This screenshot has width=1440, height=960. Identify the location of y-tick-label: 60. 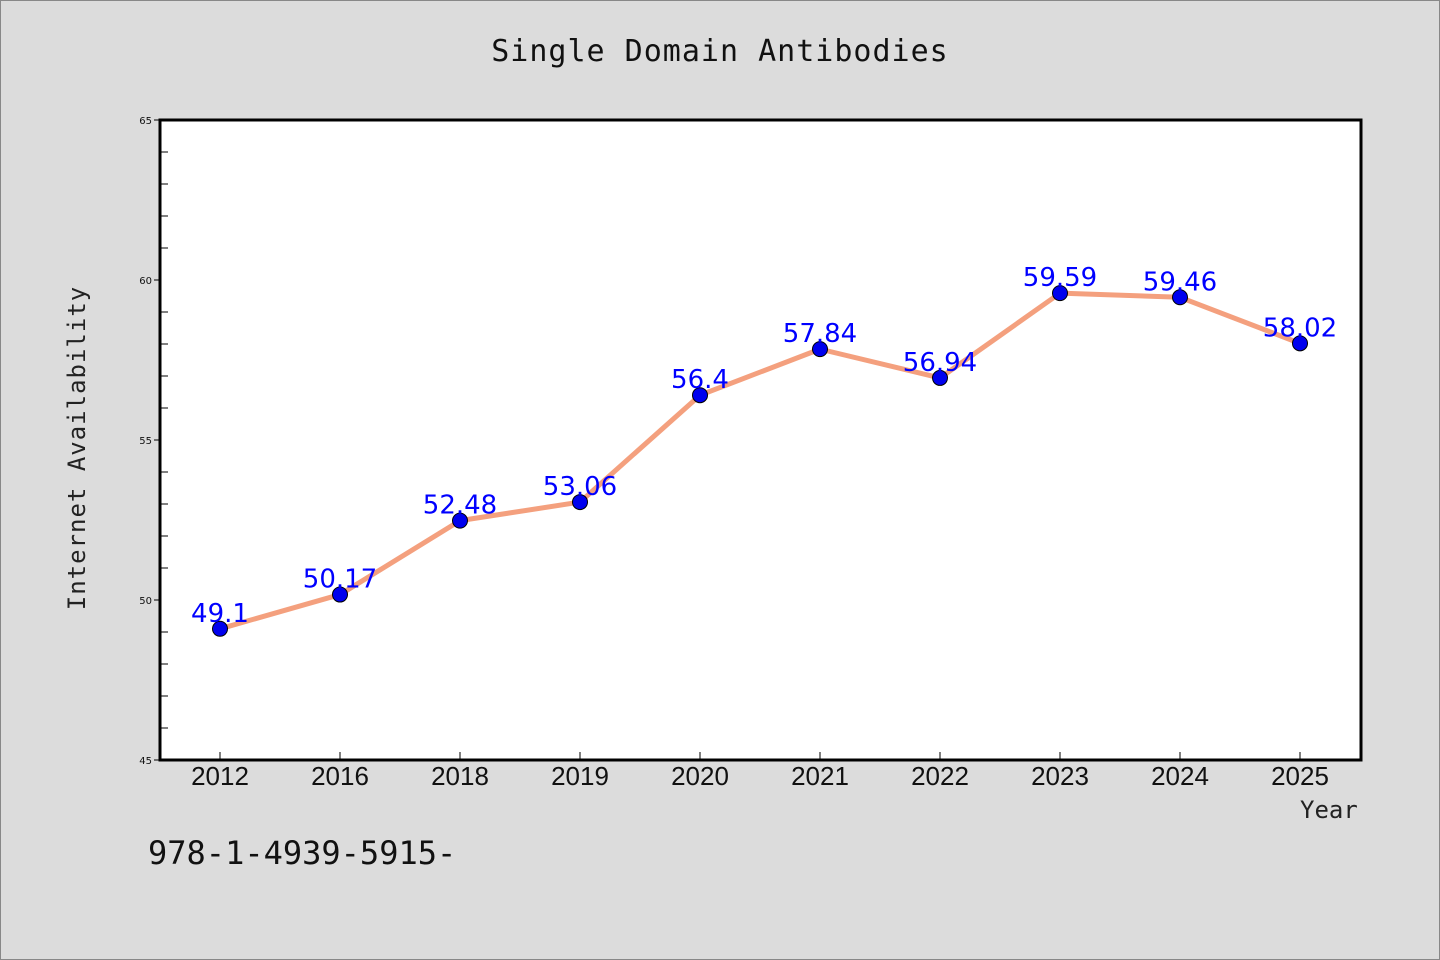
(145, 281).